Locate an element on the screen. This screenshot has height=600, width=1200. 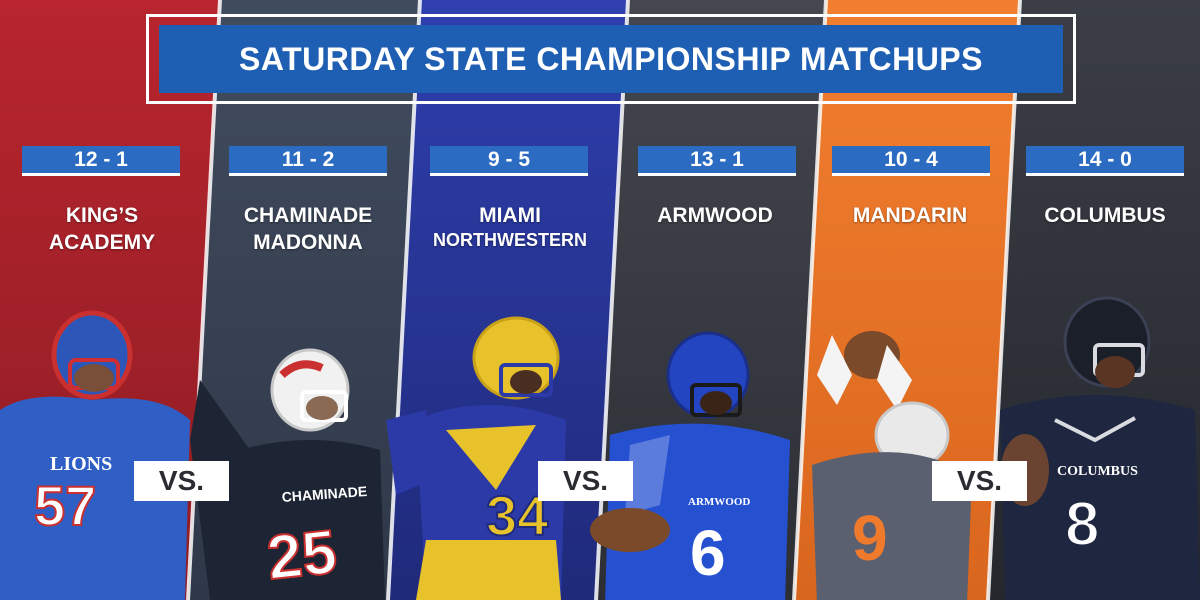
vs-badge-game-2: VS. is located at coordinates (585, 481).